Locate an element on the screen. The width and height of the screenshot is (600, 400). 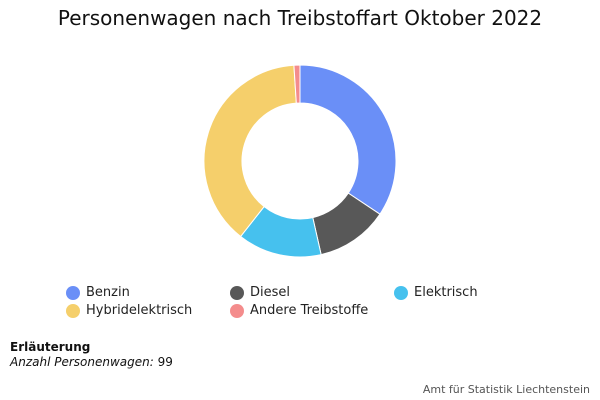
legend-item-diesel: Diesel is located at coordinates (260, 292).